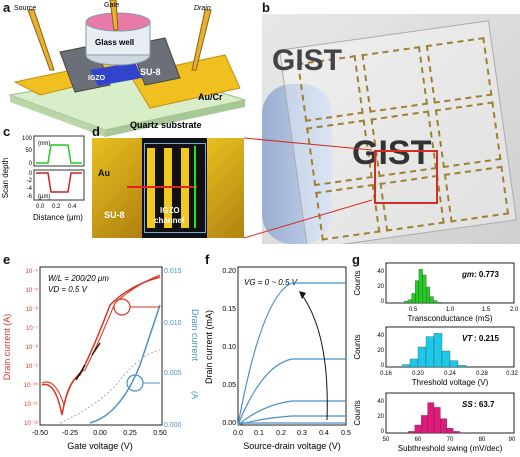 This screenshot has height=457, width=520. What do you see at coordinates (229, 271) in the screenshot?
I see `svg-text: 0.20` at bounding box center [229, 271].